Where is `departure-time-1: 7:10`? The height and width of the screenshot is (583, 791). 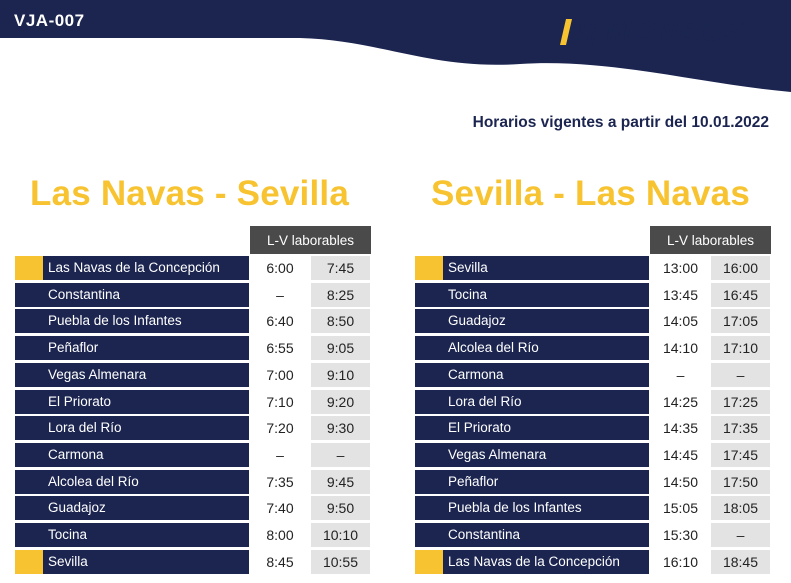 departure-time-1: 7:10 is located at coordinates (280, 401).